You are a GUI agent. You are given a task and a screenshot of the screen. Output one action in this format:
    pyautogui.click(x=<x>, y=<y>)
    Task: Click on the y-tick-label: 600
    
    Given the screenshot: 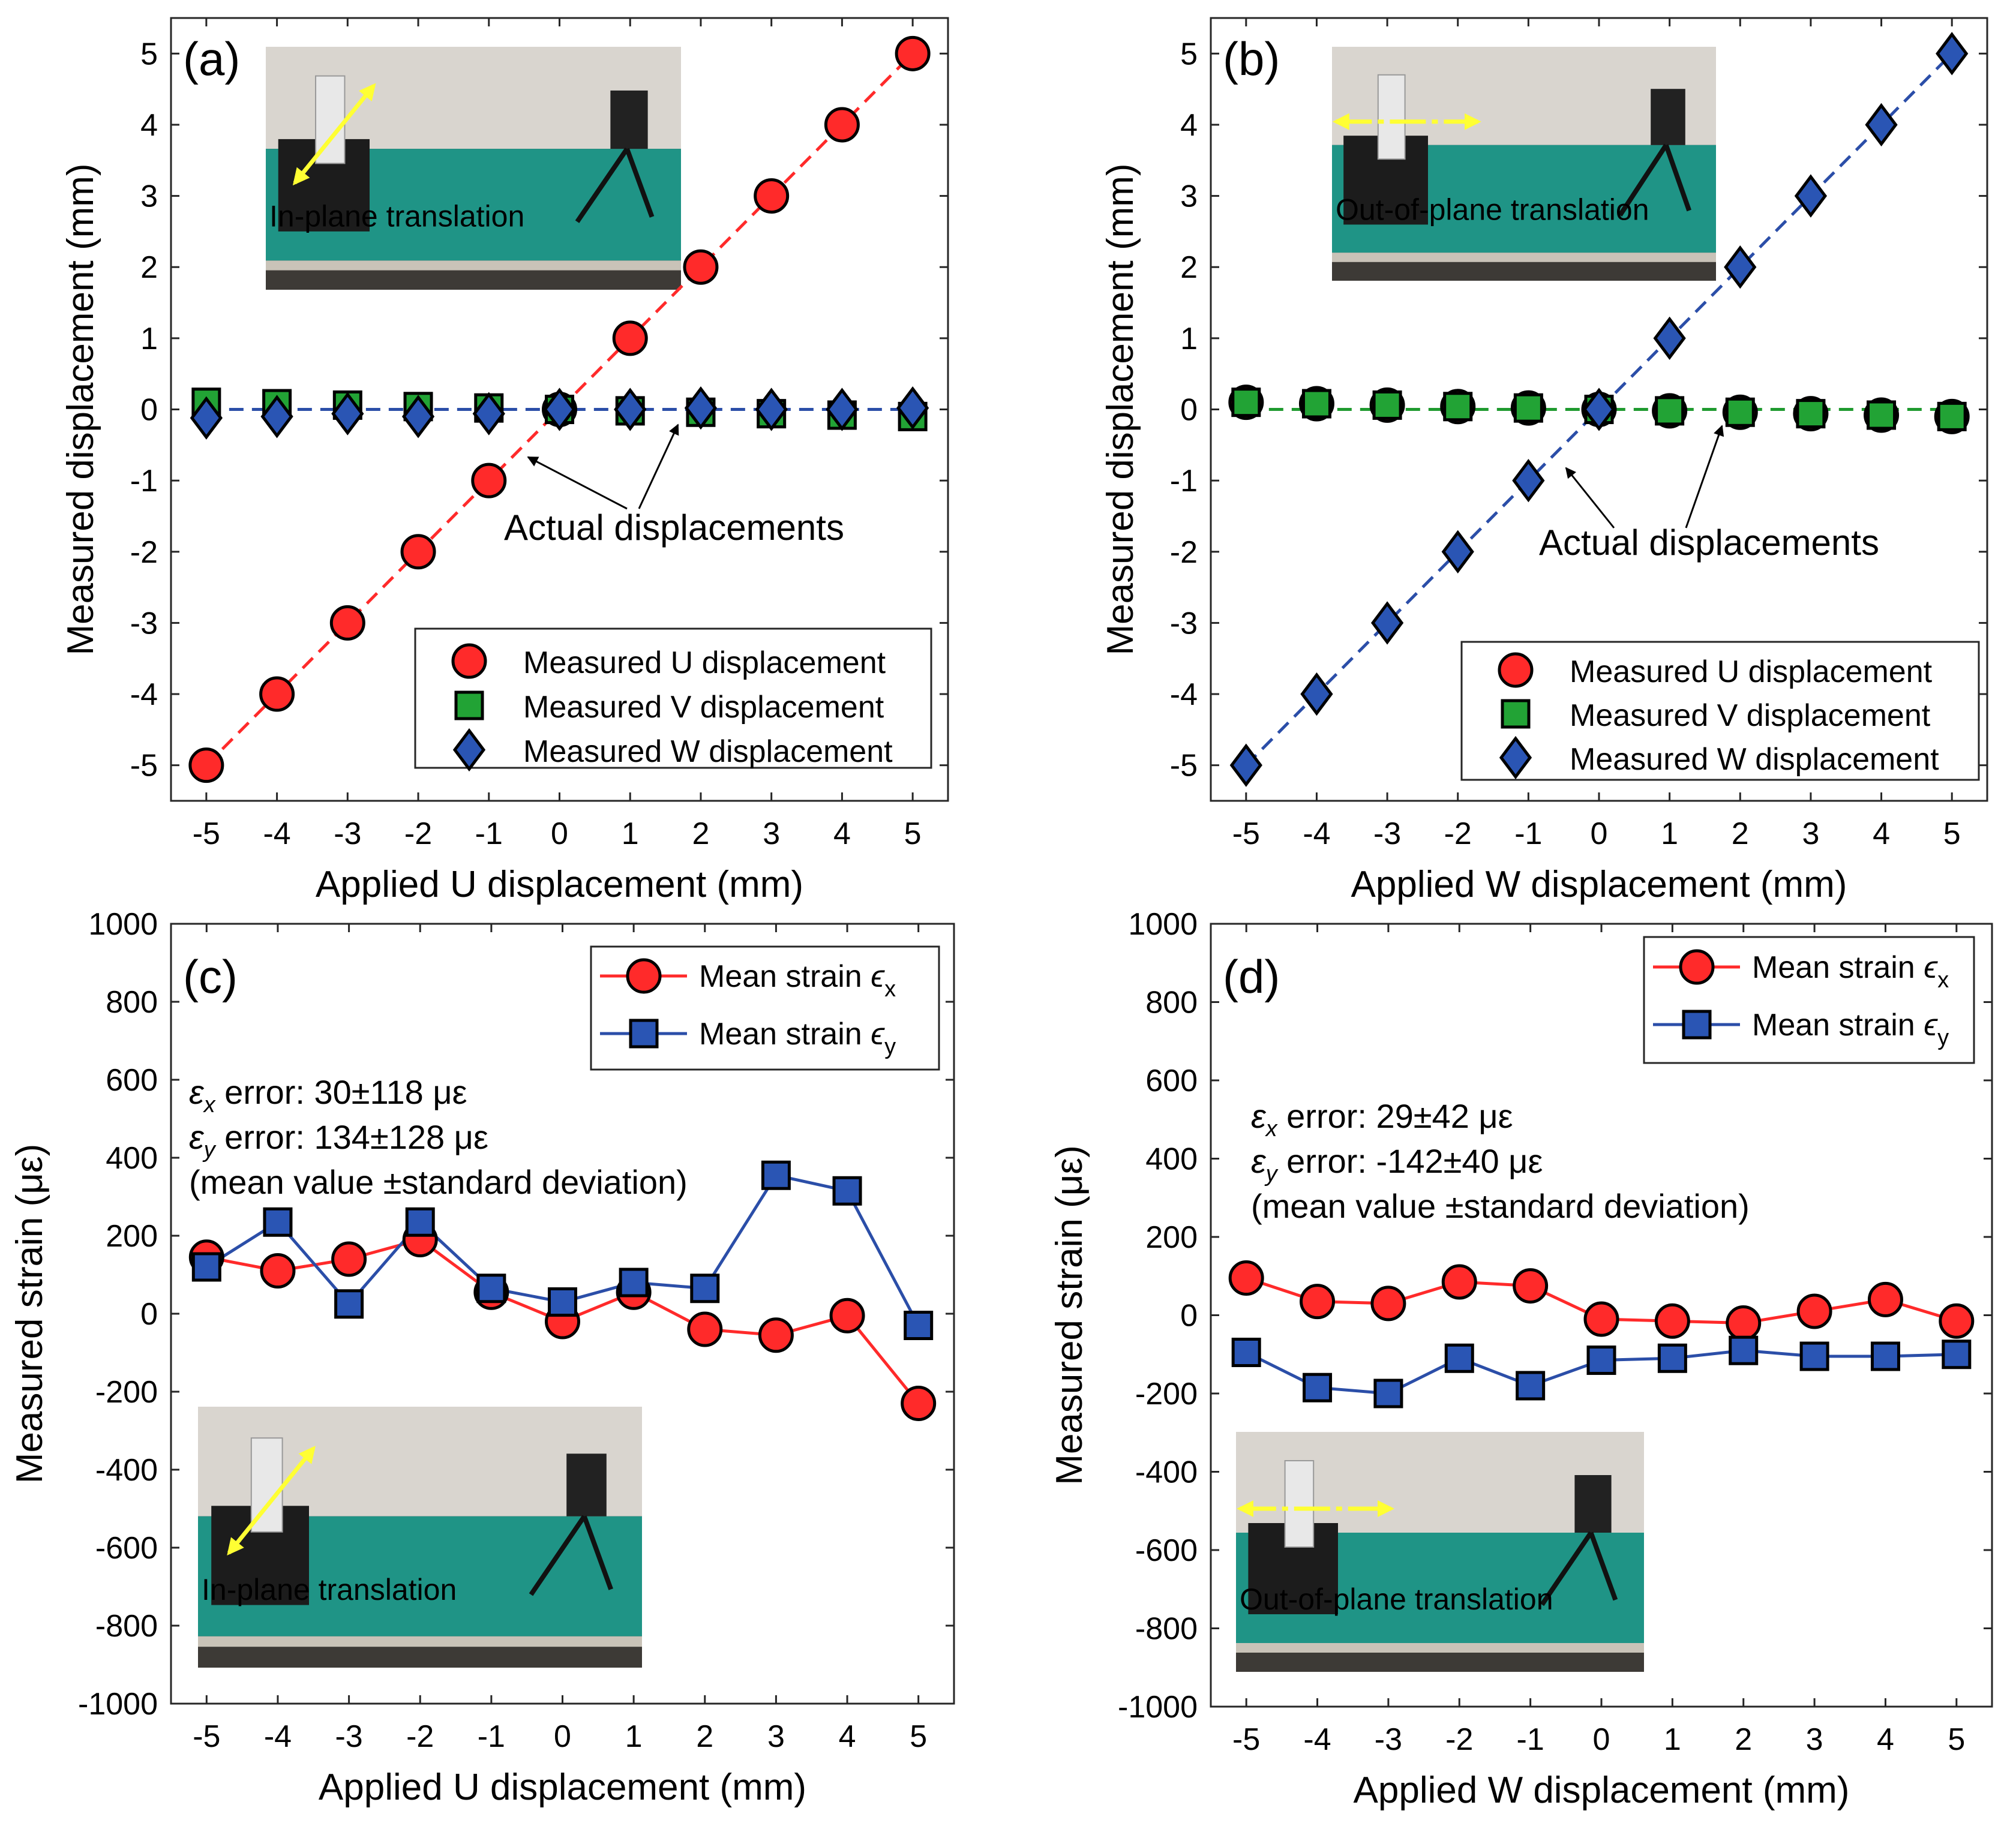 What is the action you would take?
    pyautogui.click(x=1171, y=1081)
    